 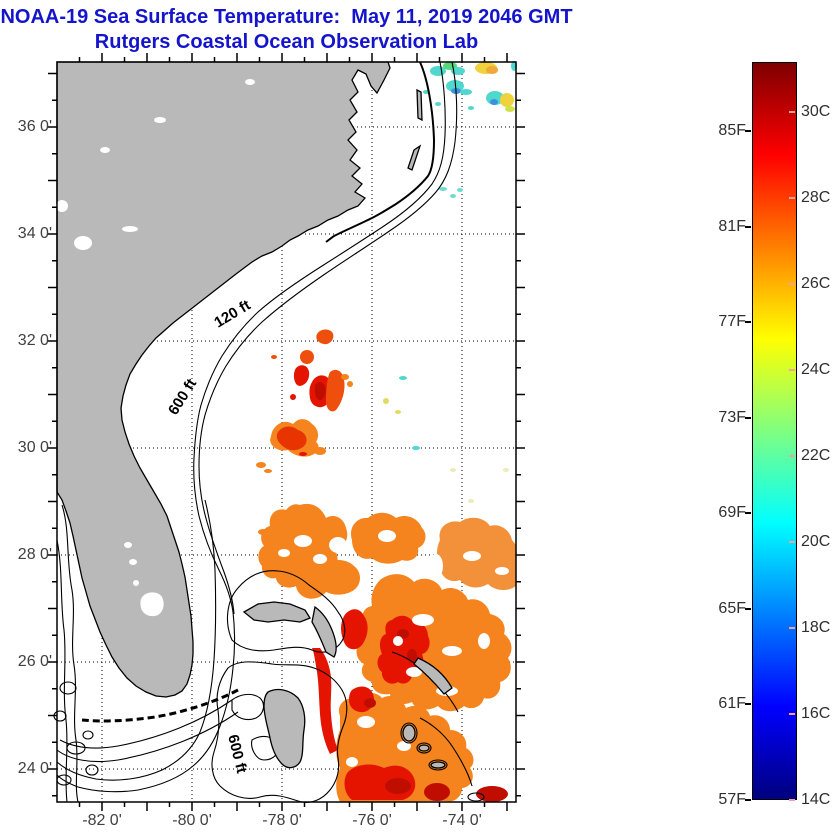 I want to click on colorbar-f-label: 61F, so click(x=732, y=704).